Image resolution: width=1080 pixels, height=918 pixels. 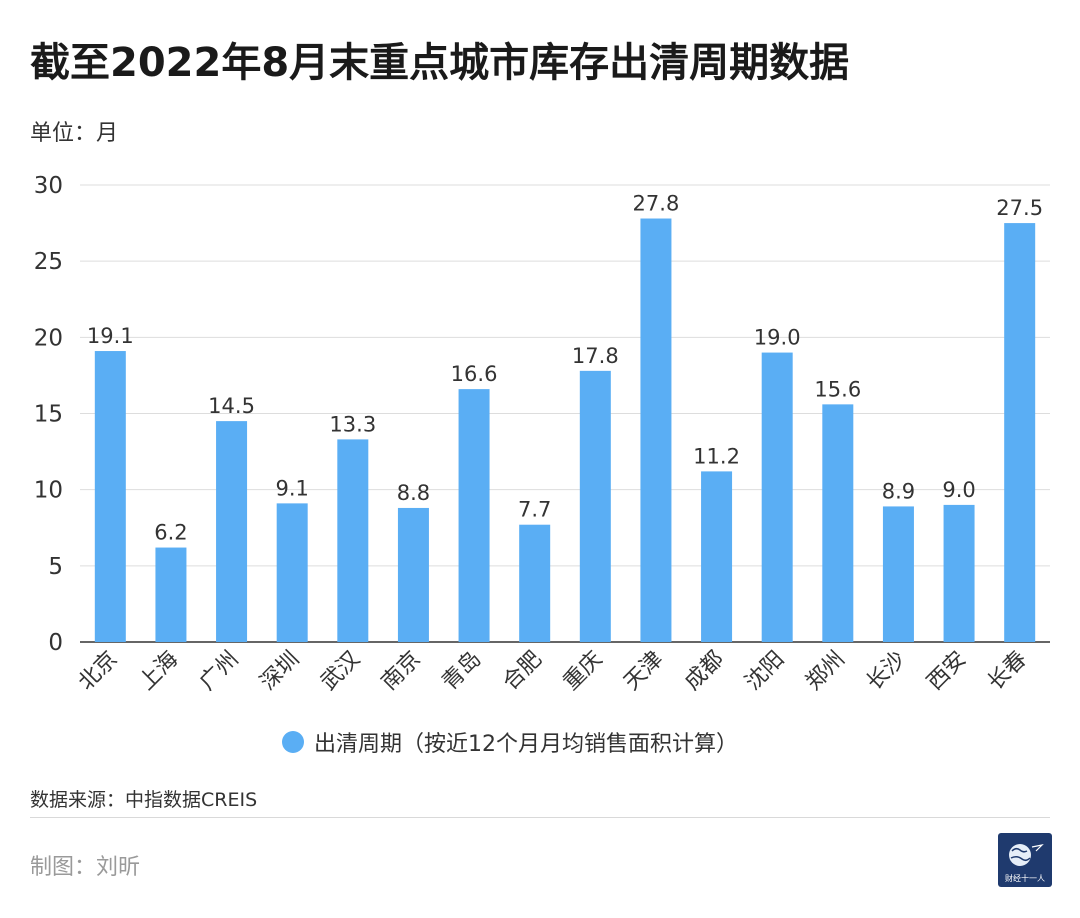 What do you see at coordinates (583, 671) in the screenshot?
I see `x-tick-label: 重庆` at bounding box center [583, 671].